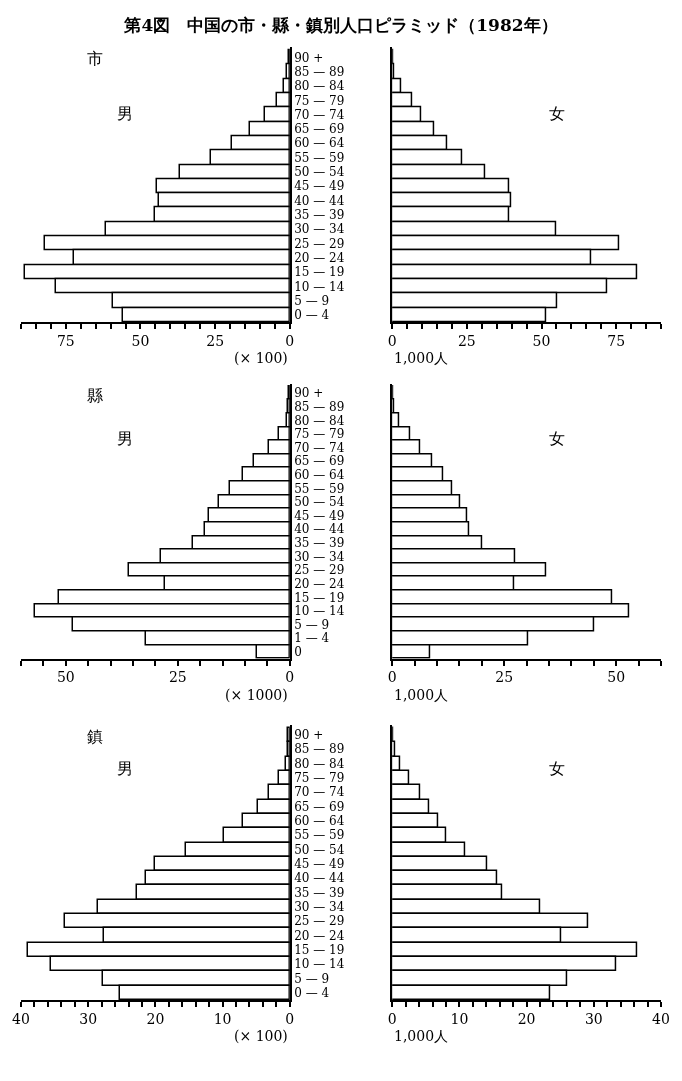  Describe the element at coordinates (298, 652) in the screenshot. I see `y-tick-label: 0` at that location.